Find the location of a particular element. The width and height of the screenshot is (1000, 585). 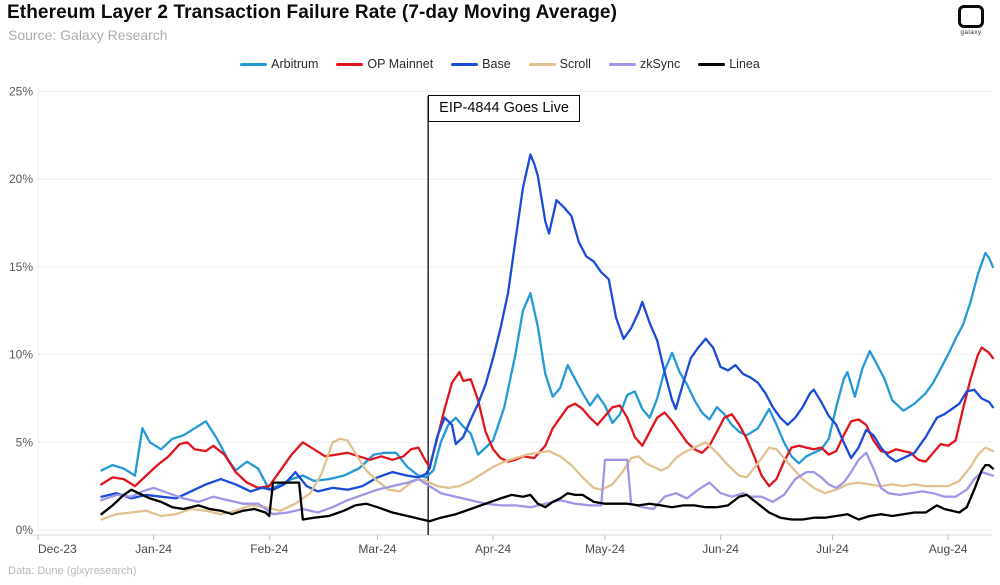

legend-item-zksync: zkSync is located at coordinates (644, 64).